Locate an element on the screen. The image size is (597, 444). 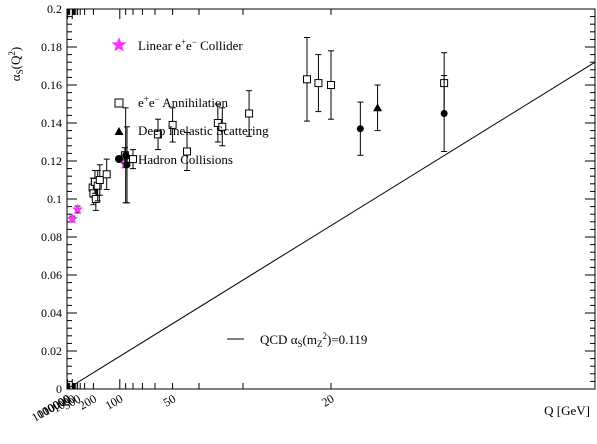
legend-dis: Deep Inelastic Scattering is located at coordinates (203, 130).